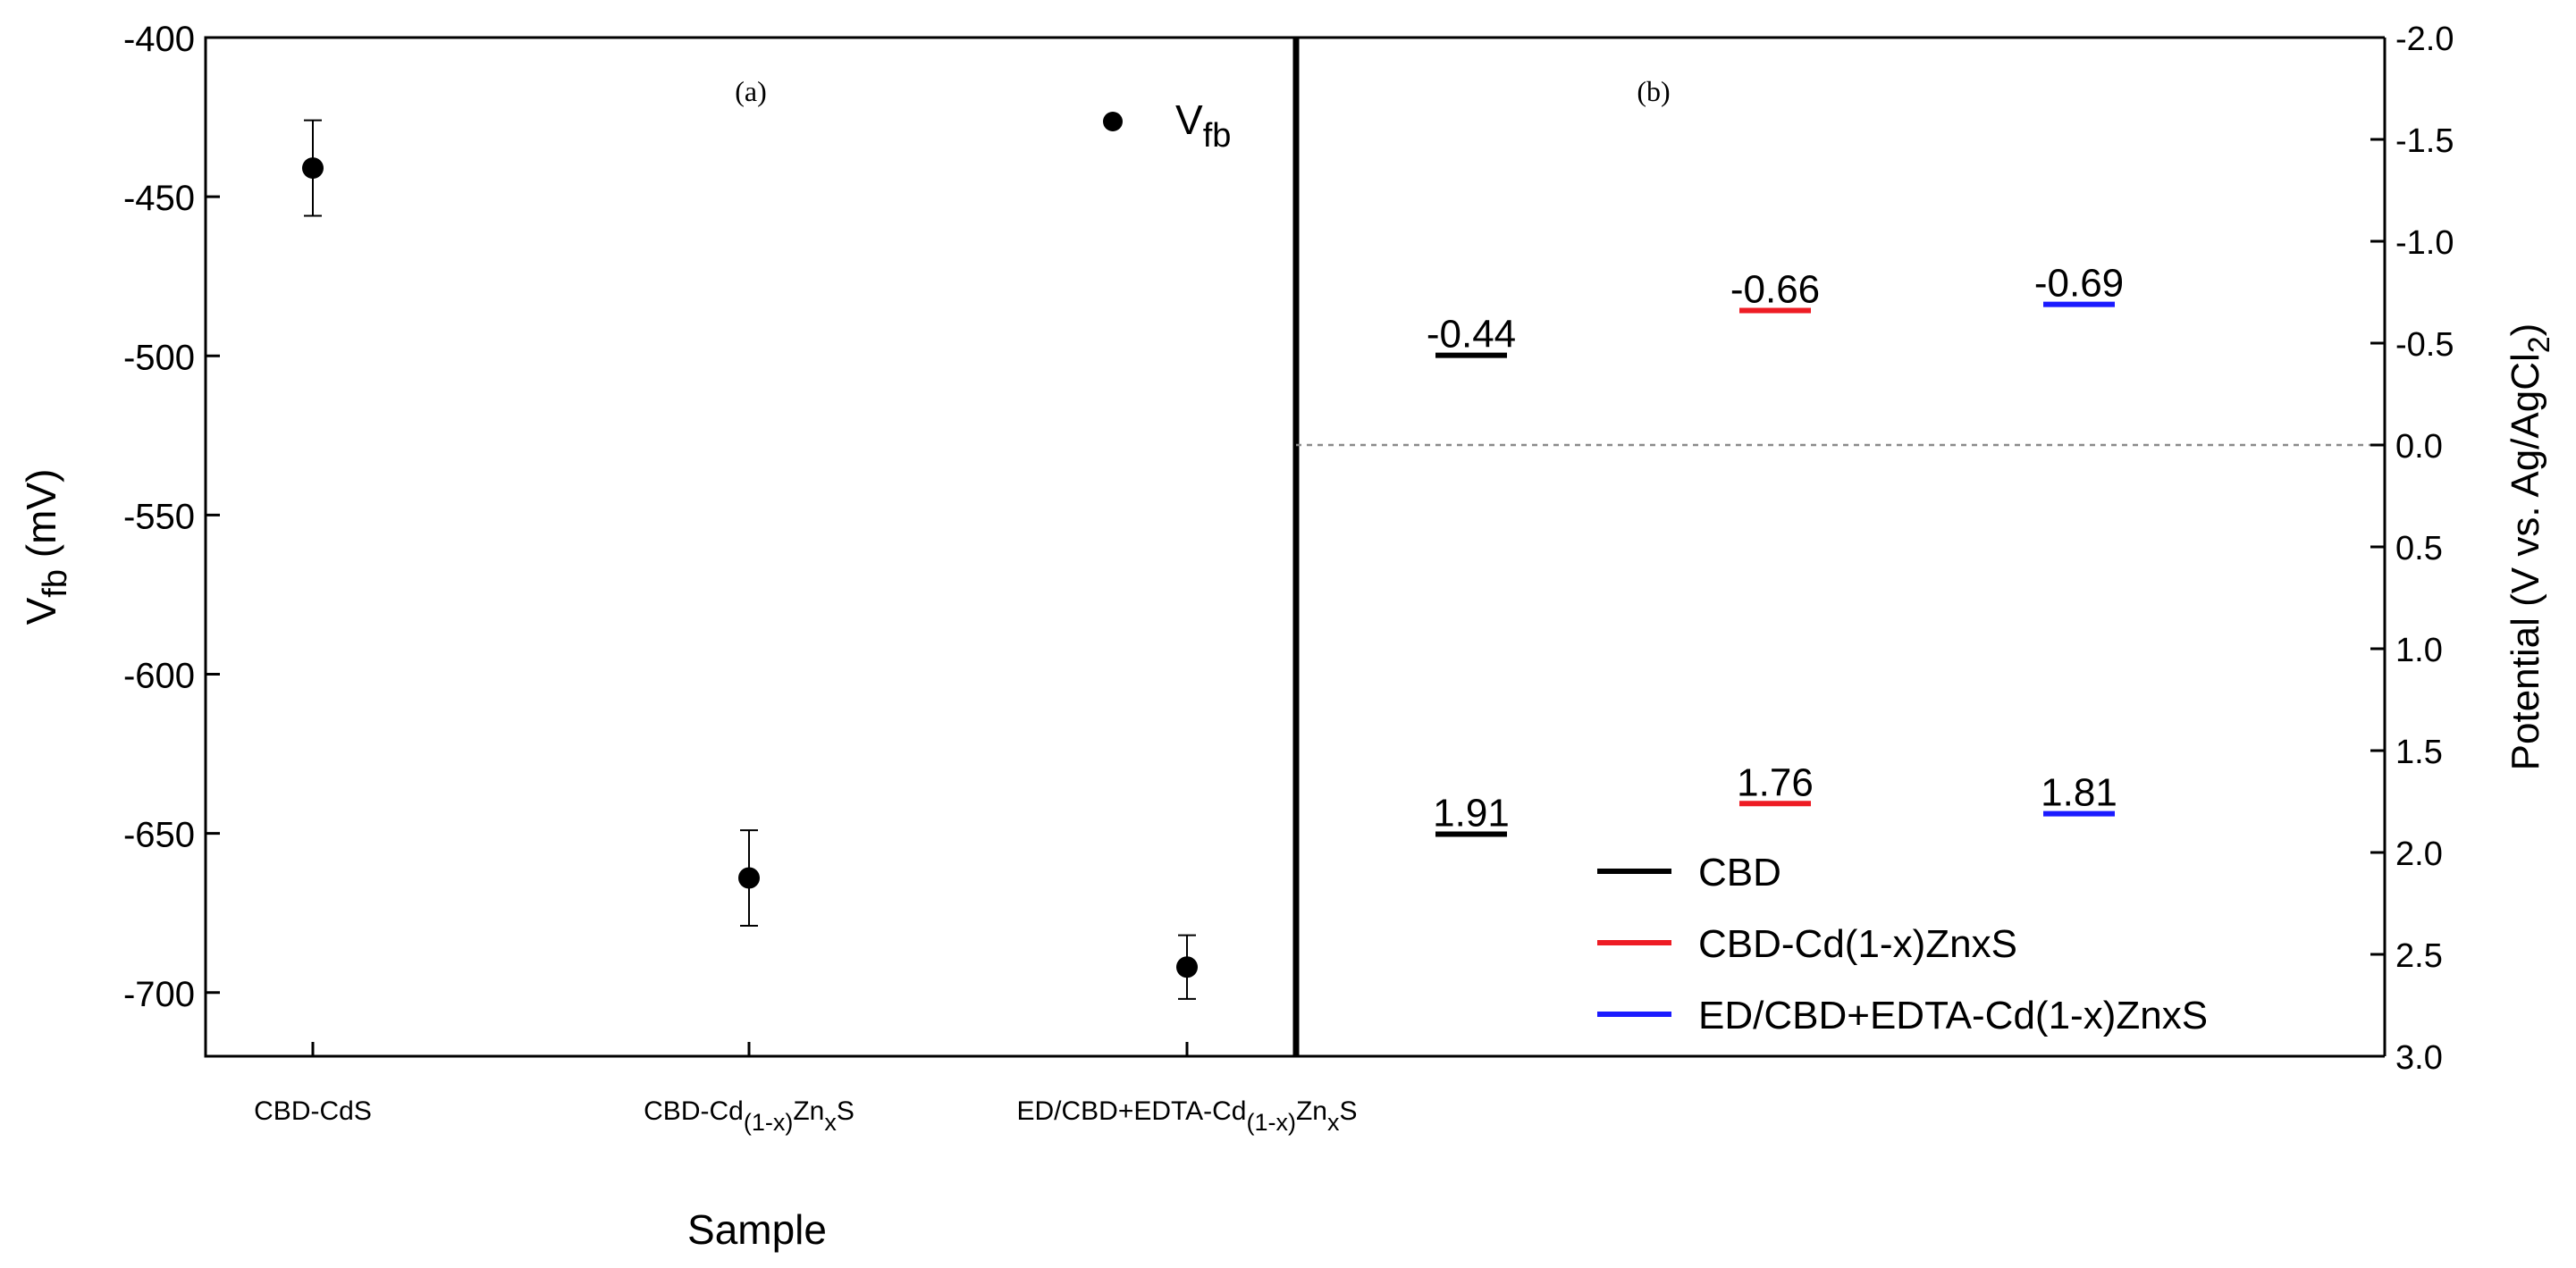 Image resolution: width=2576 pixels, height=1268 pixels. I want to click on panel-a-legend: Vfb, so click(1167, 126).